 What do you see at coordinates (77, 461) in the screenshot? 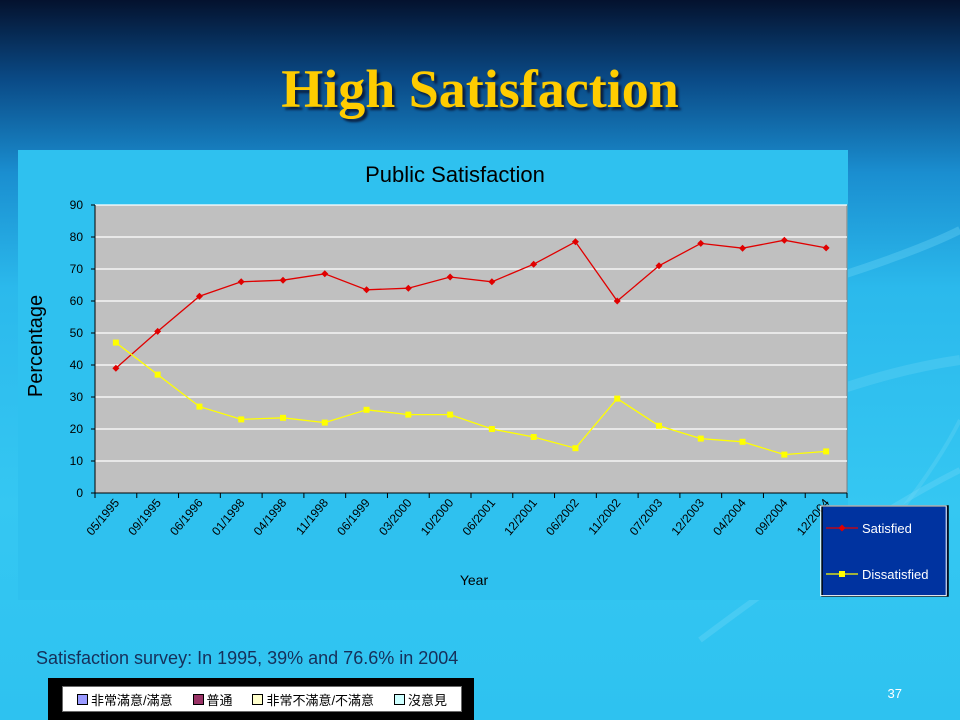
I see `y-tick-label: 10` at bounding box center [77, 461].